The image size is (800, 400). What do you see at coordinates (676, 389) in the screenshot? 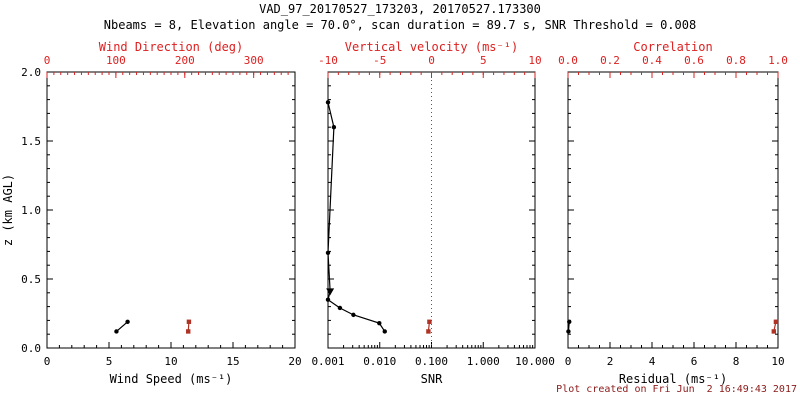
I see `plot-created-timestamp: Plot created on Fri Jun 2 16:49:43 2017` at bounding box center [676, 389].